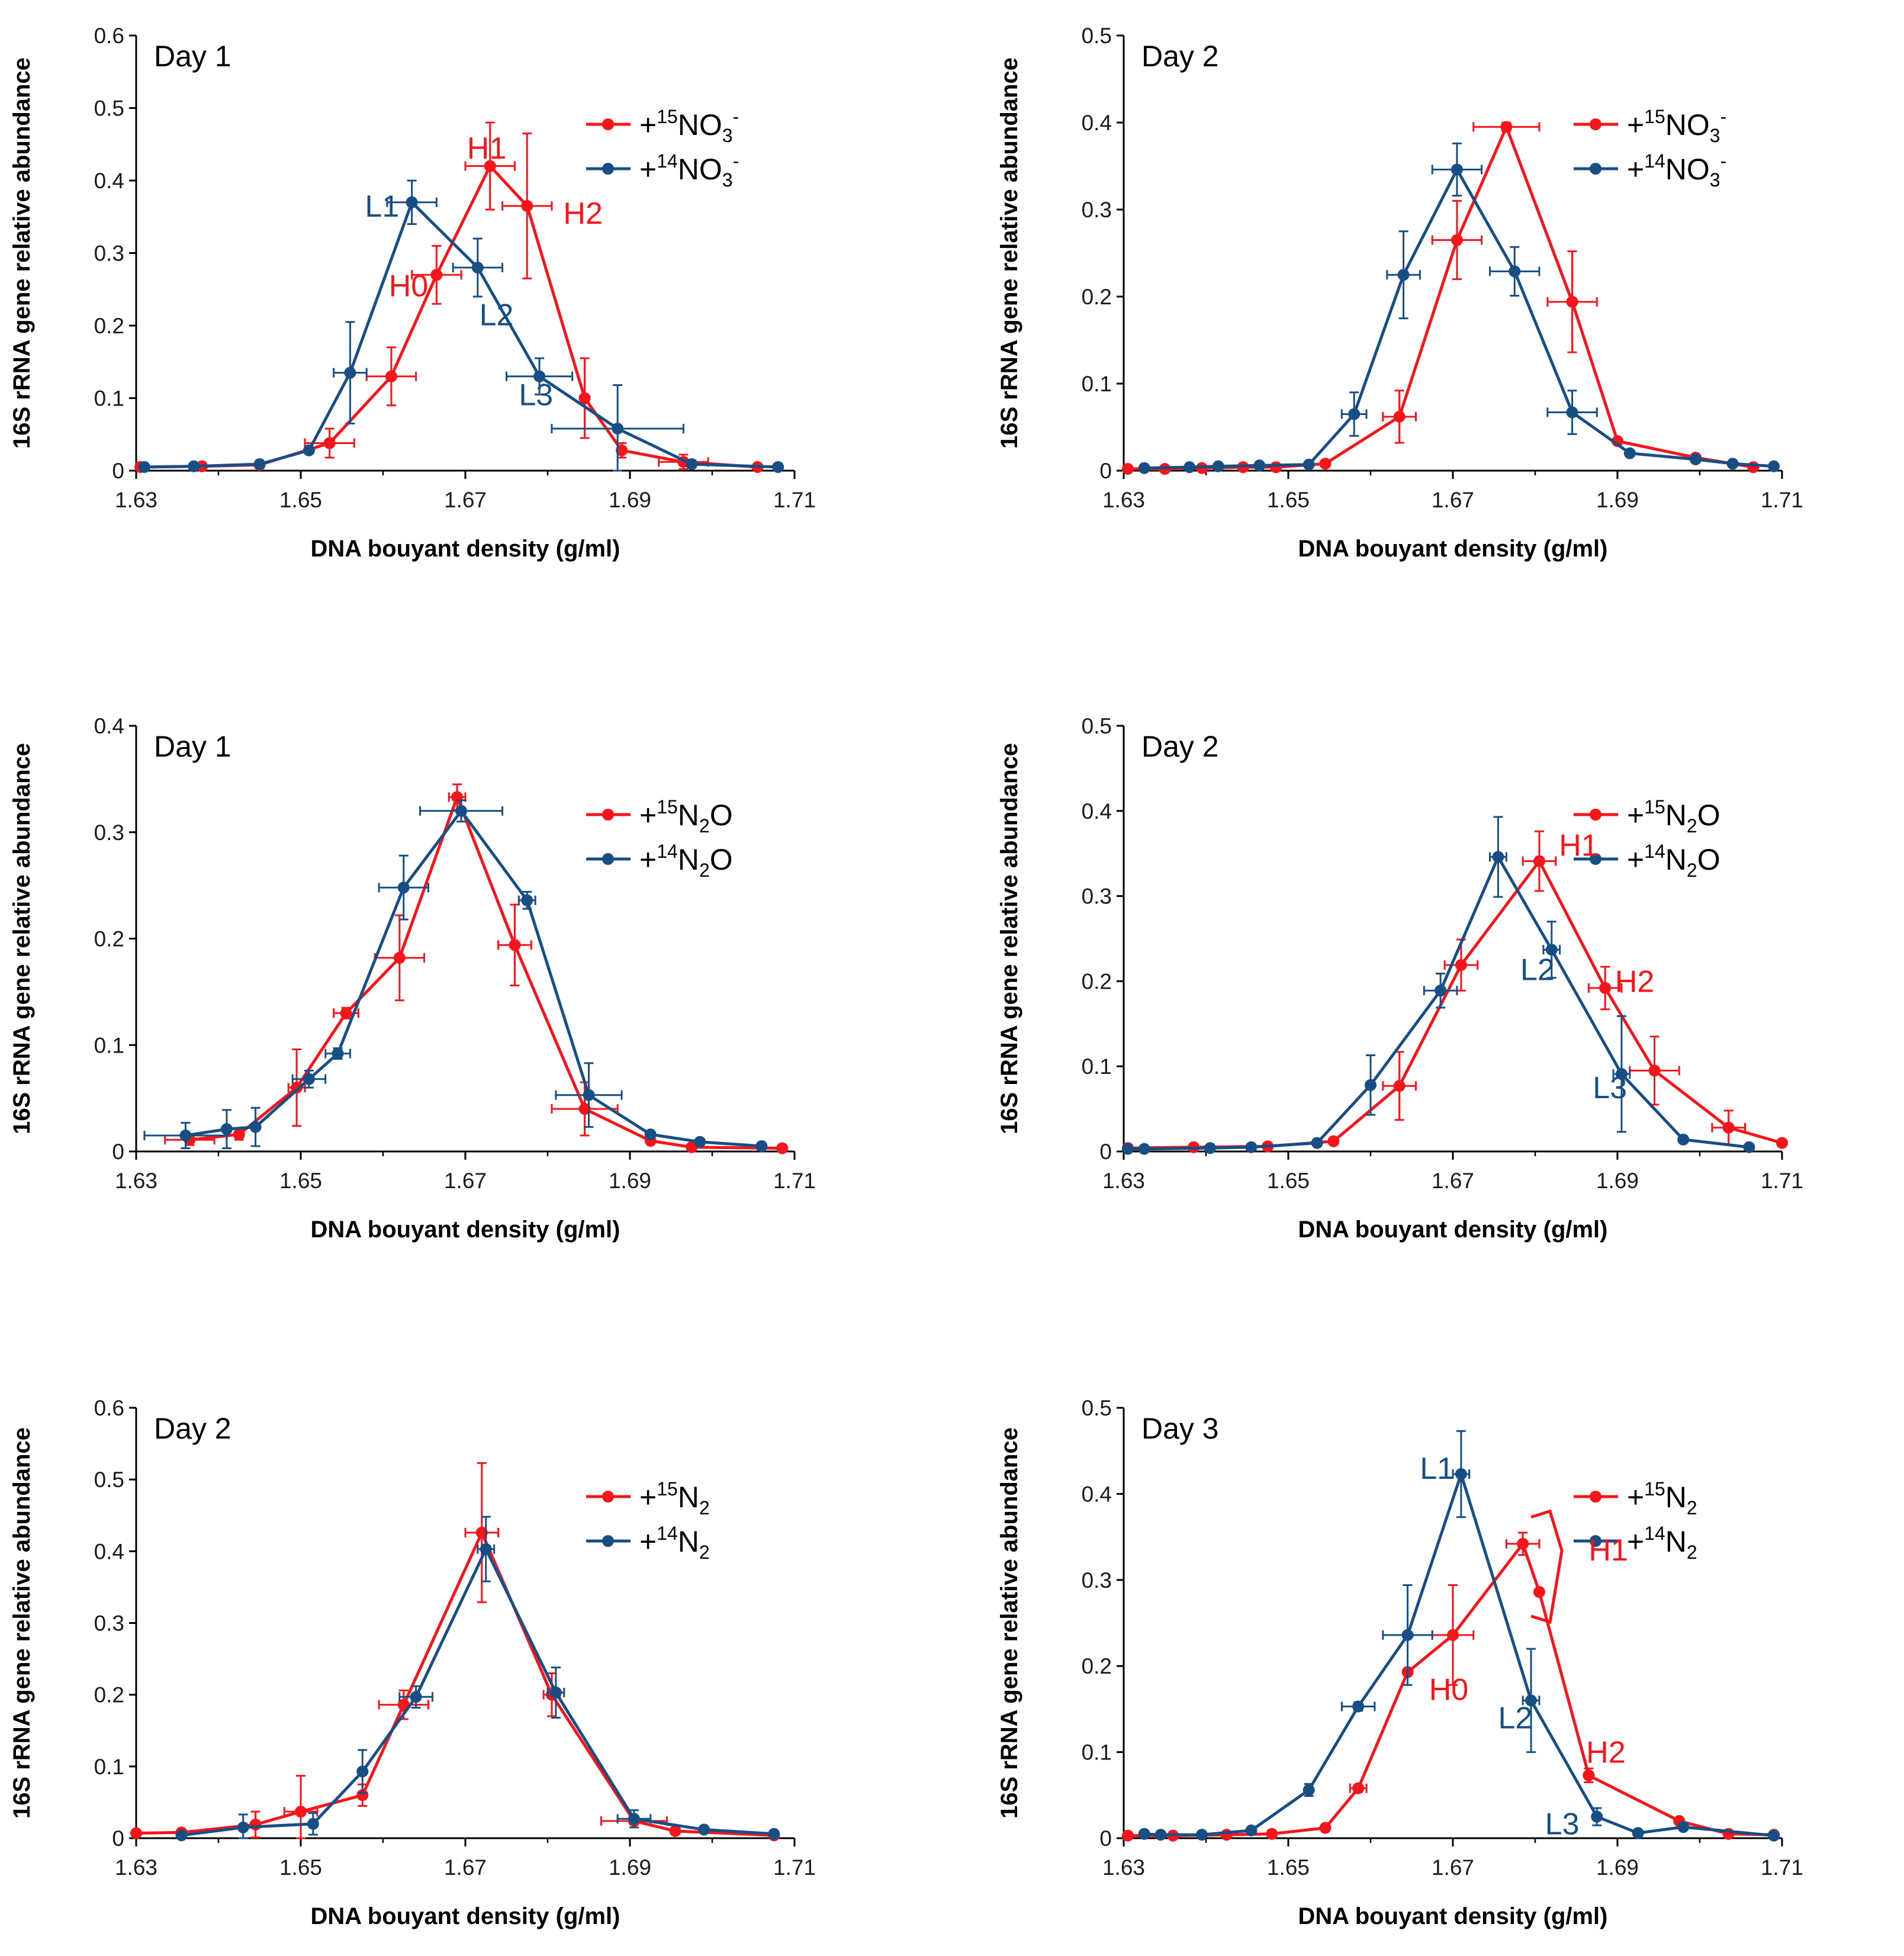  What do you see at coordinates (1617, 1867) in the screenshot?
I see `x-tick-label: 1.69` at bounding box center [1617, 1867].